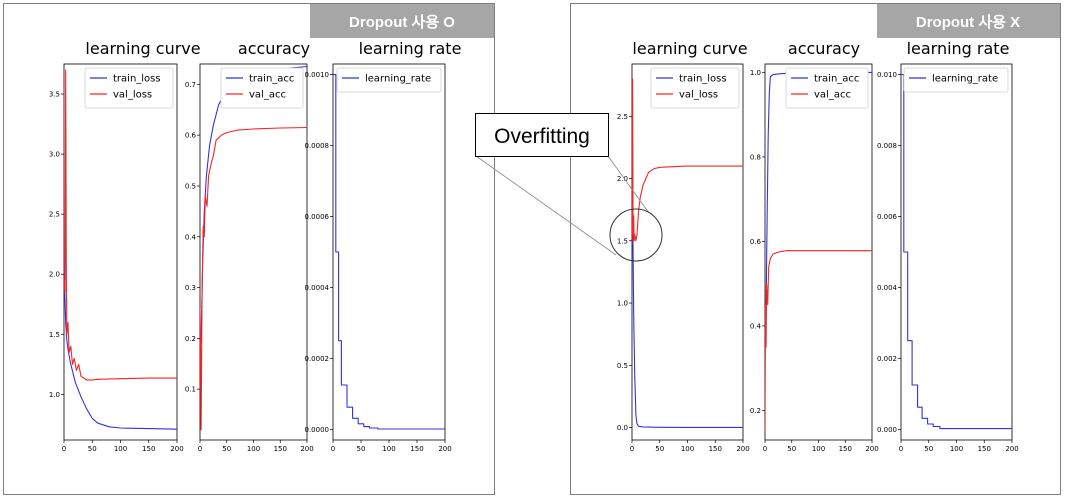  Describe the element at coordinates (687, 318) in the screenshot. I see `series-line-train-loss` at that location.